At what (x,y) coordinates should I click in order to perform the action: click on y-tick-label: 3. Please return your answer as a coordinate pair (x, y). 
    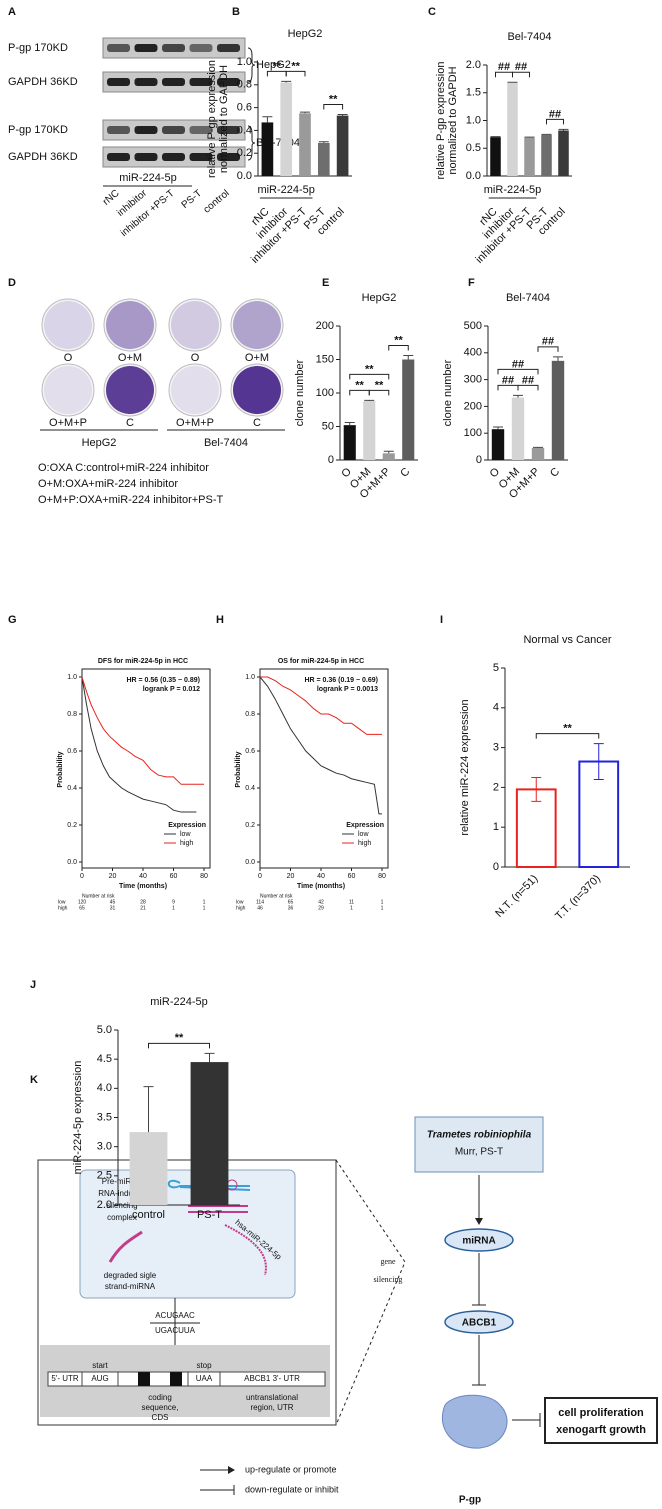
    Looking at the image, I should click on (496, 748).